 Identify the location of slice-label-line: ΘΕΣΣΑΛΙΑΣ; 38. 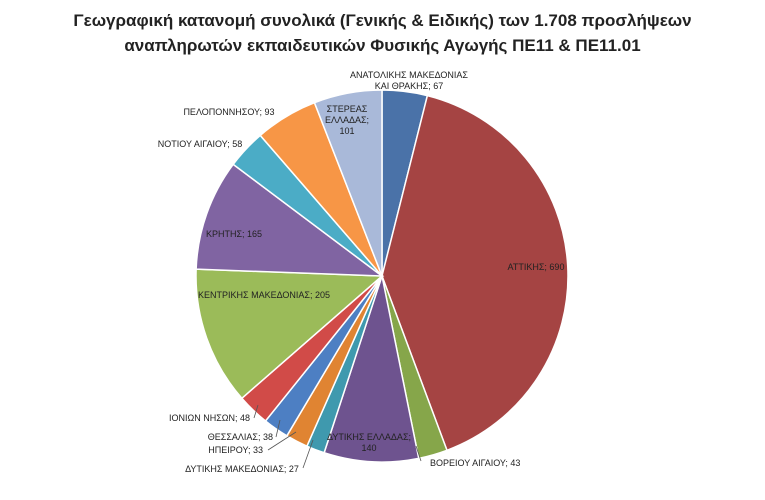
(240, 437).